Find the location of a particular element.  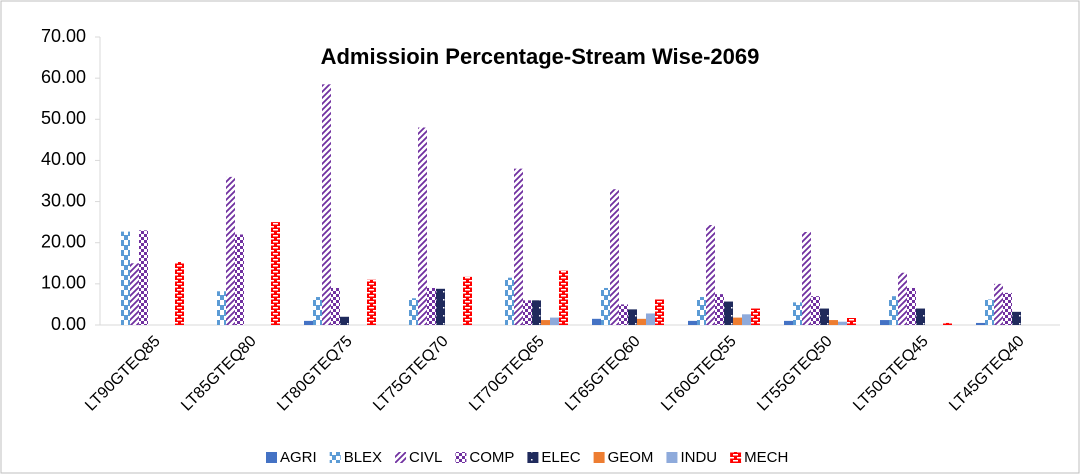

y-tick-label: 50.00 is located at coordinates (63, 118).